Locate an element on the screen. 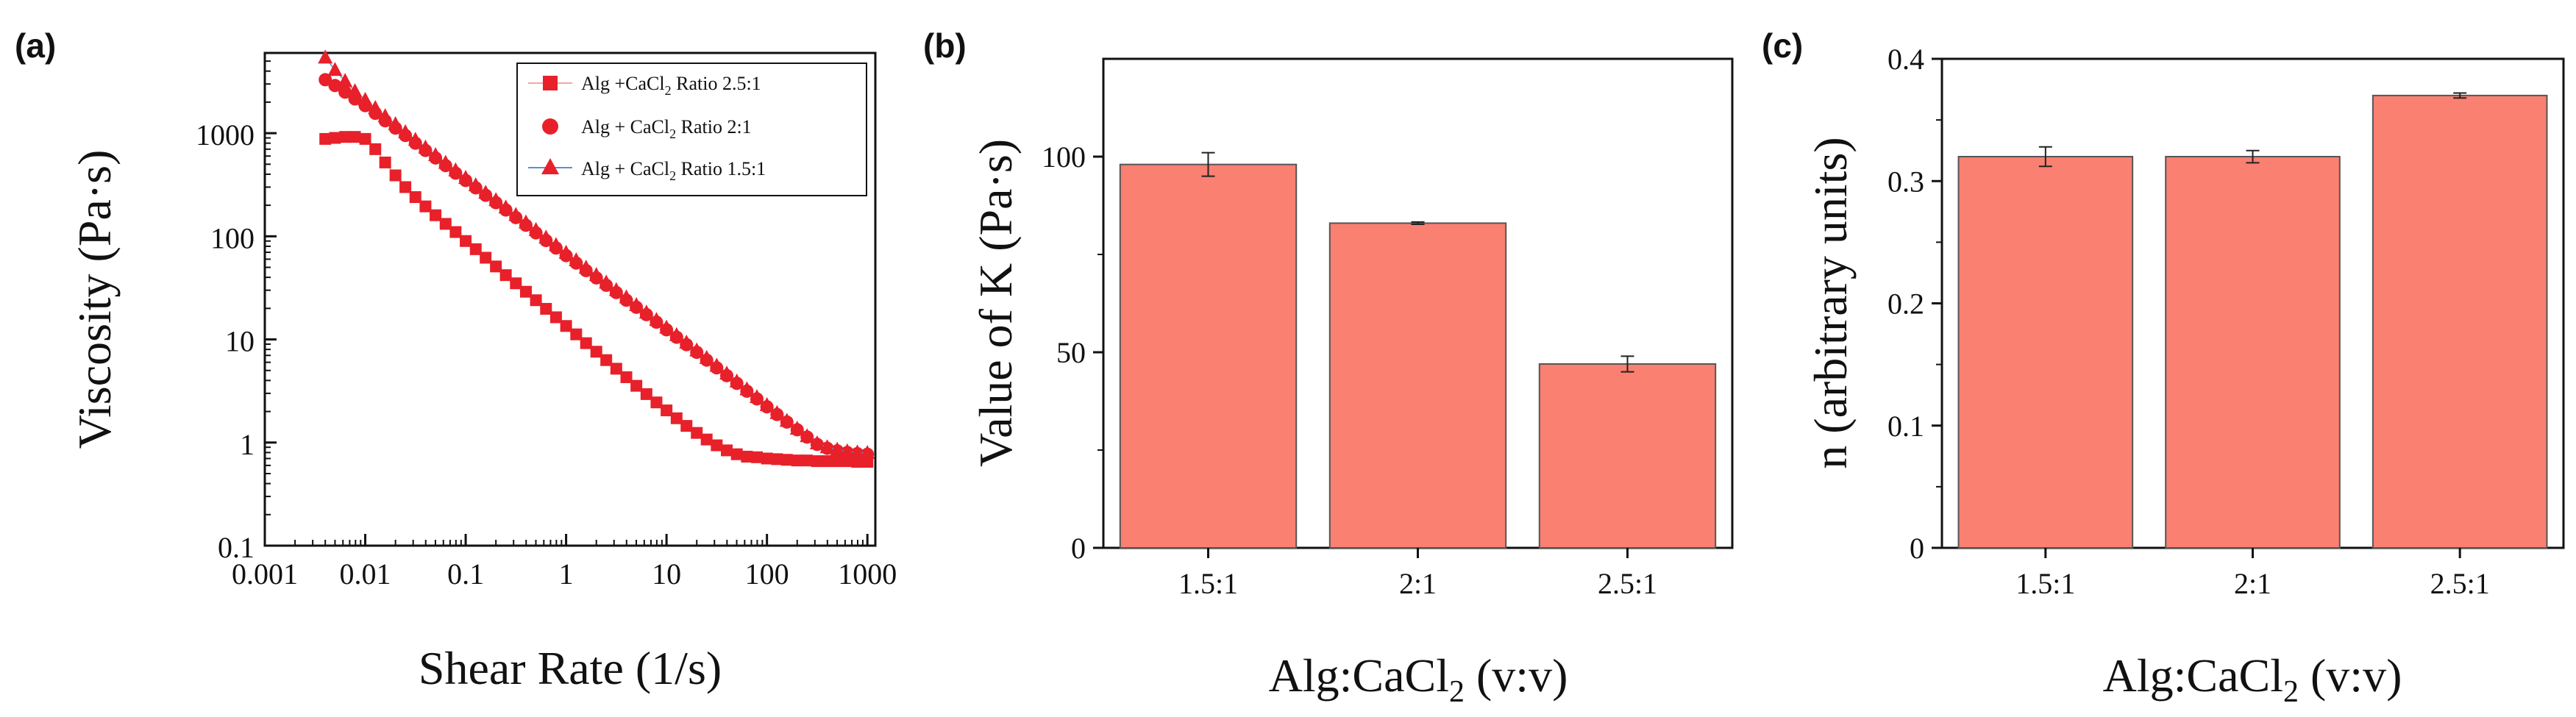 The width and height of the screenshot is (2576, 717). y-tick-label: 0.1 is located at coordinates (1905, 426).